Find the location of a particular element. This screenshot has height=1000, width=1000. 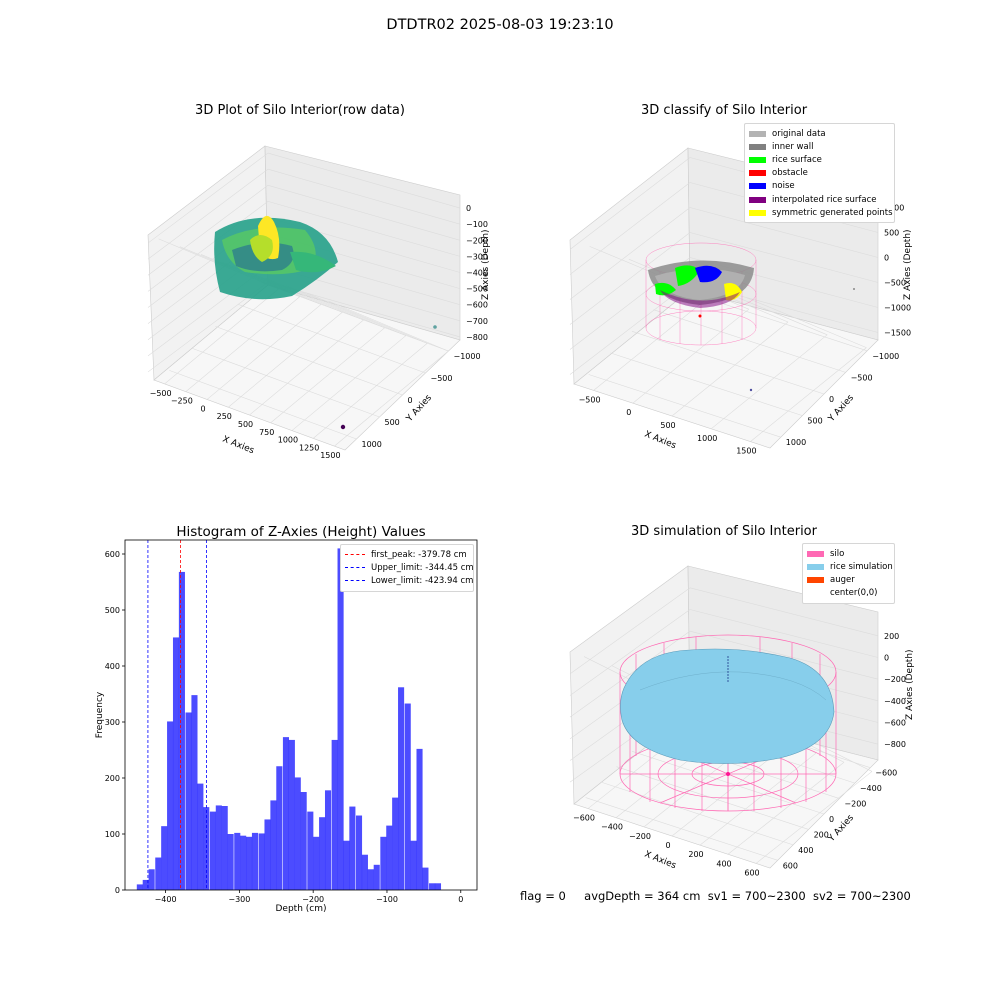

panel4-legend: silo rice simulation auger center(0,0) is located at coordinates (848, 573).